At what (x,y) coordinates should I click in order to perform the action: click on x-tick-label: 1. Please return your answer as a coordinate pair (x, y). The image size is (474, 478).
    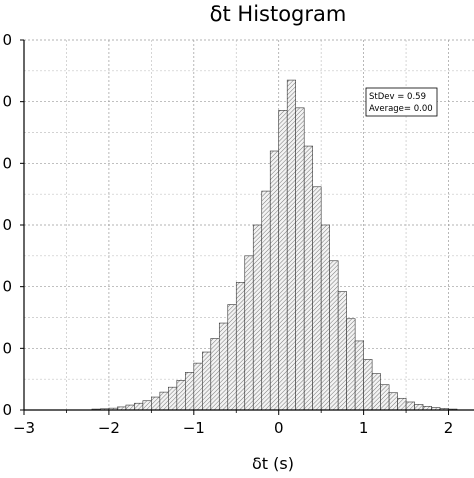
    Looking at the image, I should click on (364, 428).